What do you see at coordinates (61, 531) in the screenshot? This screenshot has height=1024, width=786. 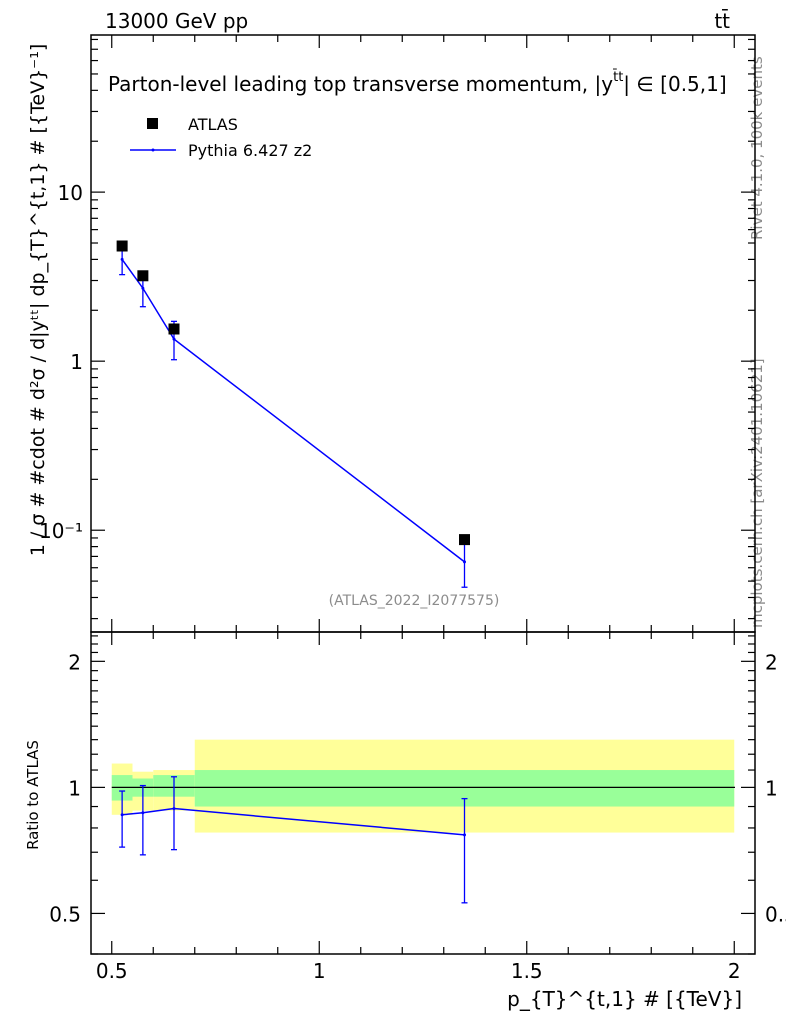 I see `main-ytick-label: 10⁻¹` at bounding box center [61, 531].